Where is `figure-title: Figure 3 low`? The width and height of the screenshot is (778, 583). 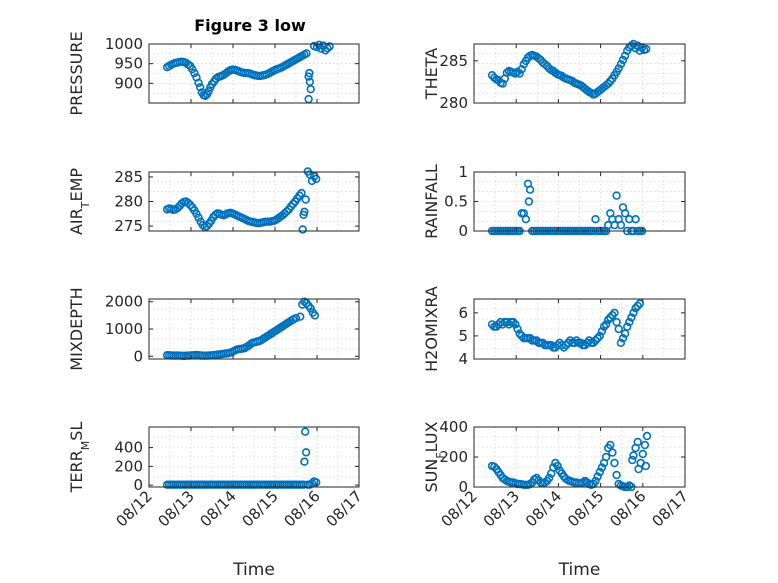 figure-title: Figure 3 low is located at coordinates (250, 25).